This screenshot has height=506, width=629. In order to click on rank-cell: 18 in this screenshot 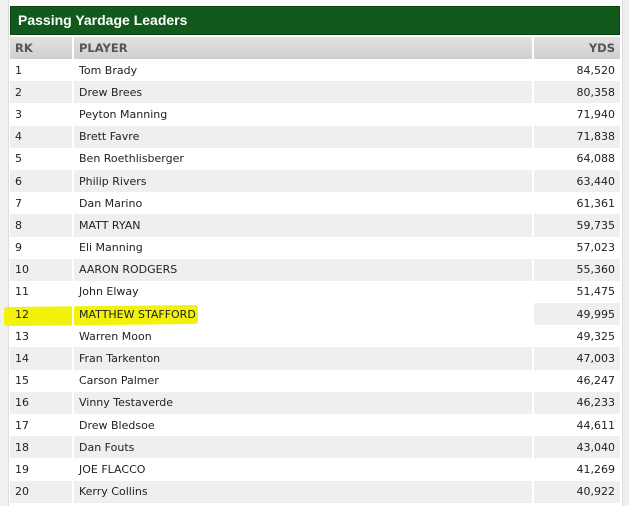, I will do `click(42, 447)`.